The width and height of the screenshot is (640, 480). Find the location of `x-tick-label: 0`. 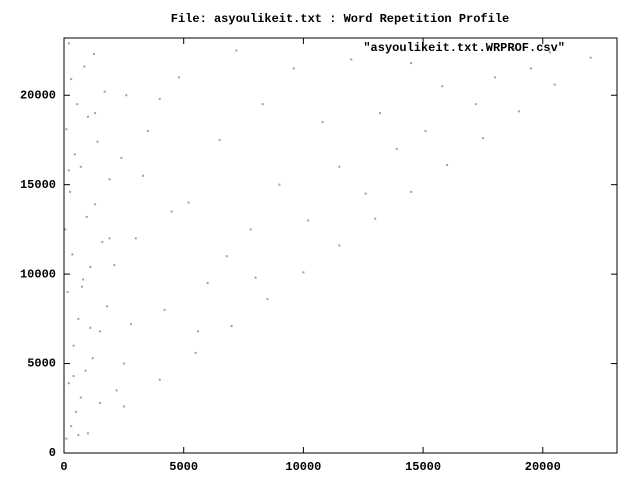

x-tick-label: 0 is located at coordinates (63, 467).